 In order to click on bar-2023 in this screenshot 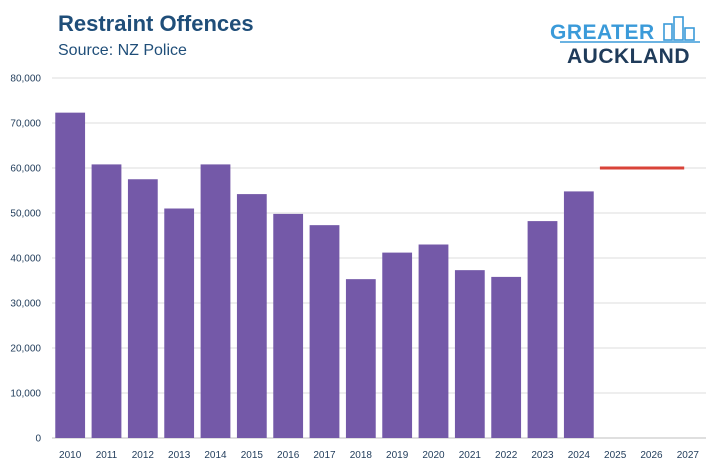, I will do `click(542, 329)`.